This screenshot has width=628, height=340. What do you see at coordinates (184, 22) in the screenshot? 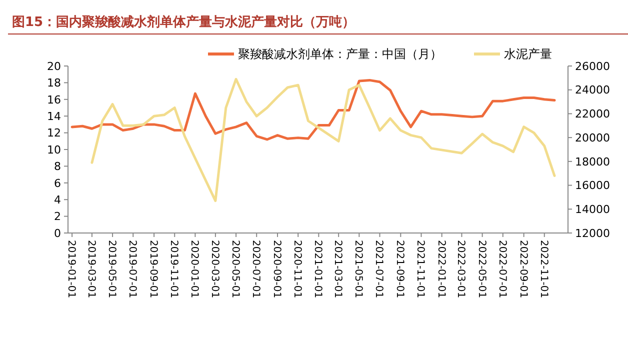
I see `chart-title: 图15：国内聚羧酸减水剂单体产量与水泥产量对比（万吨）` at bounding box center [184, 22].